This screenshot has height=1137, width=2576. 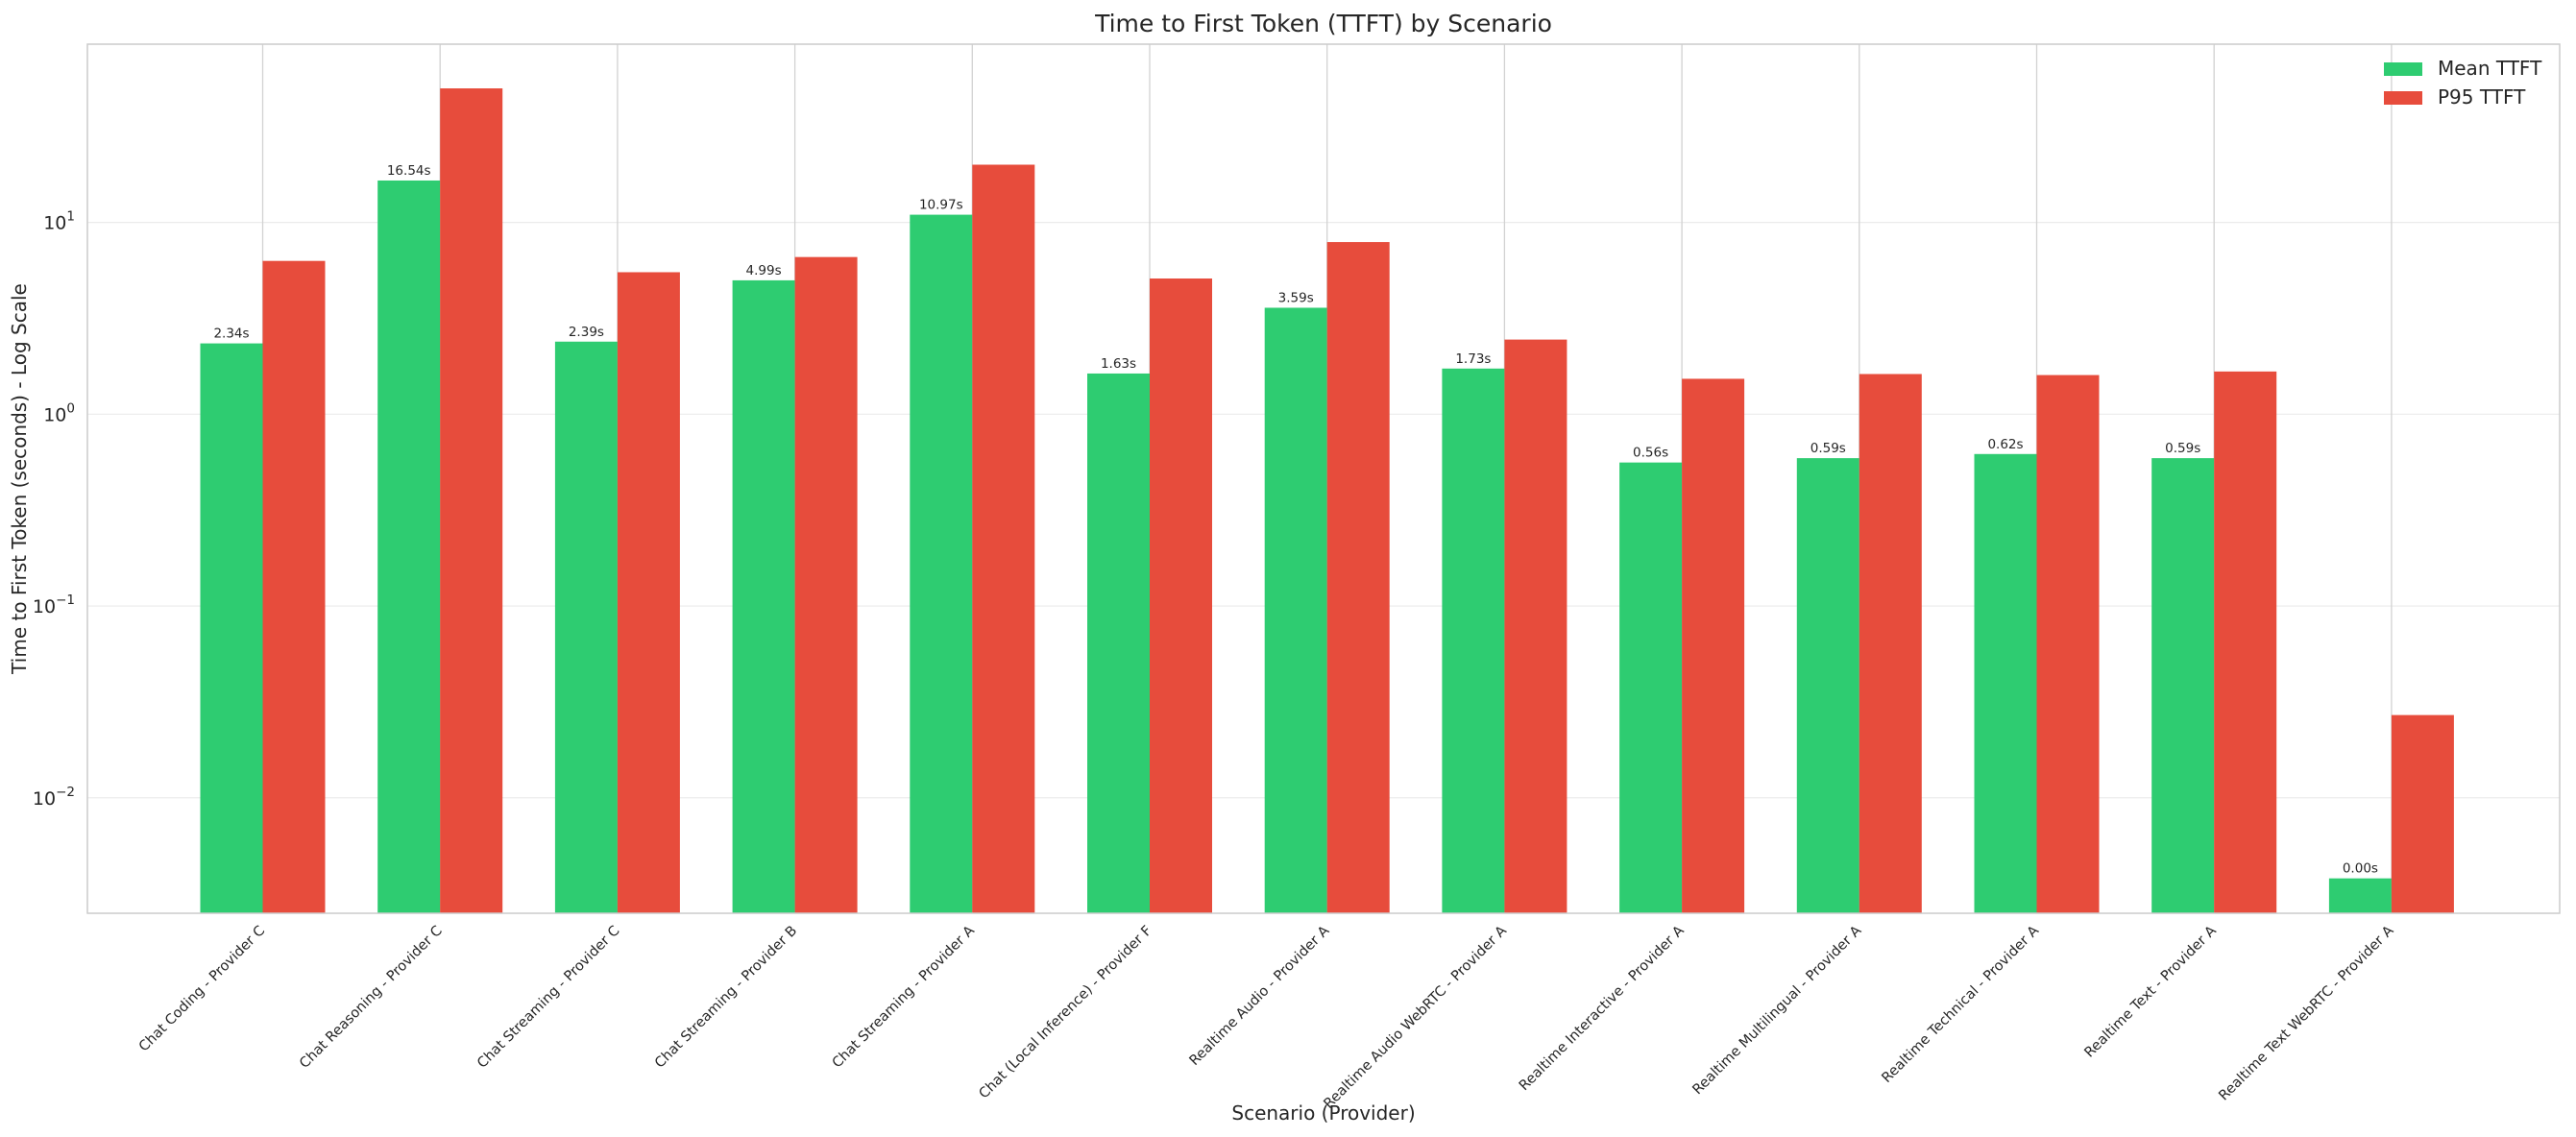 What do you see at coordinates (2482, 97) in the screenshot?
I see `legend-label: P95 TTFT` at bounding box center [2482, 97].